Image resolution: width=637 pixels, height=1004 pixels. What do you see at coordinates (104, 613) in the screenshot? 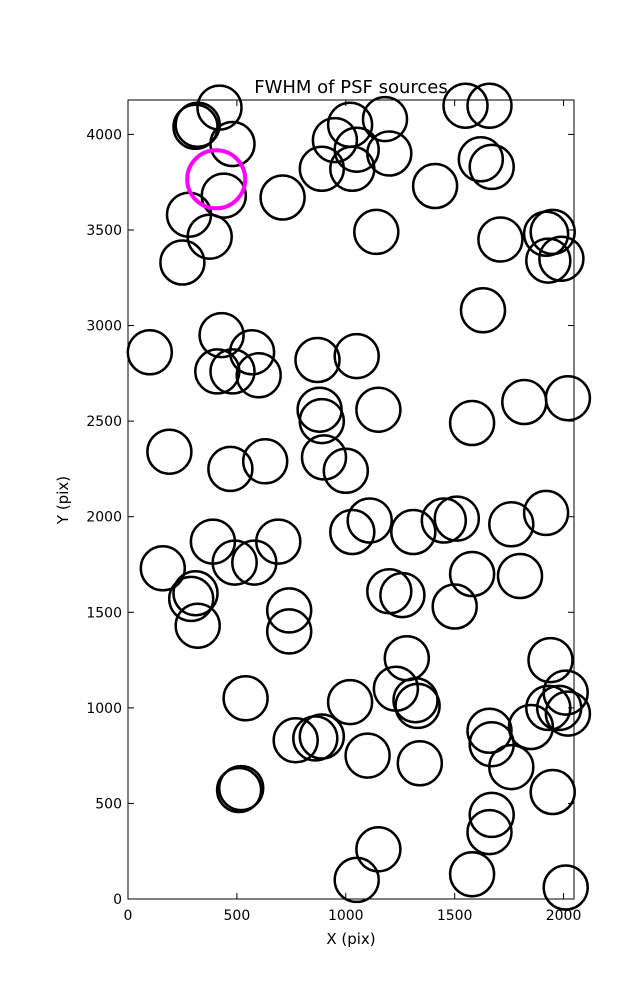
I see `y-tick-label: 1500` at bounding box center [104, 613].